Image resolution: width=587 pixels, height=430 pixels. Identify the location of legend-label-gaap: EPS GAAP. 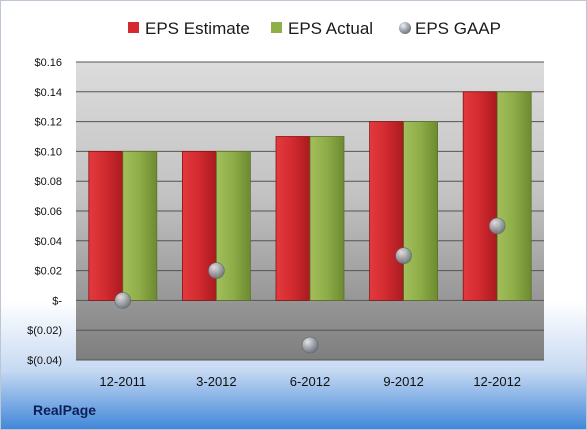
(458, 28).